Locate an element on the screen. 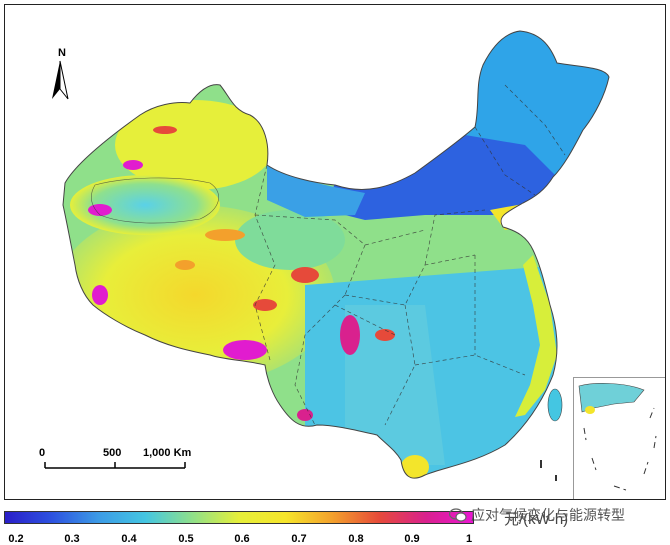 This screenshot has height=545, width=670. legend-tick: 0.4 is located at coordinates (129, 539).